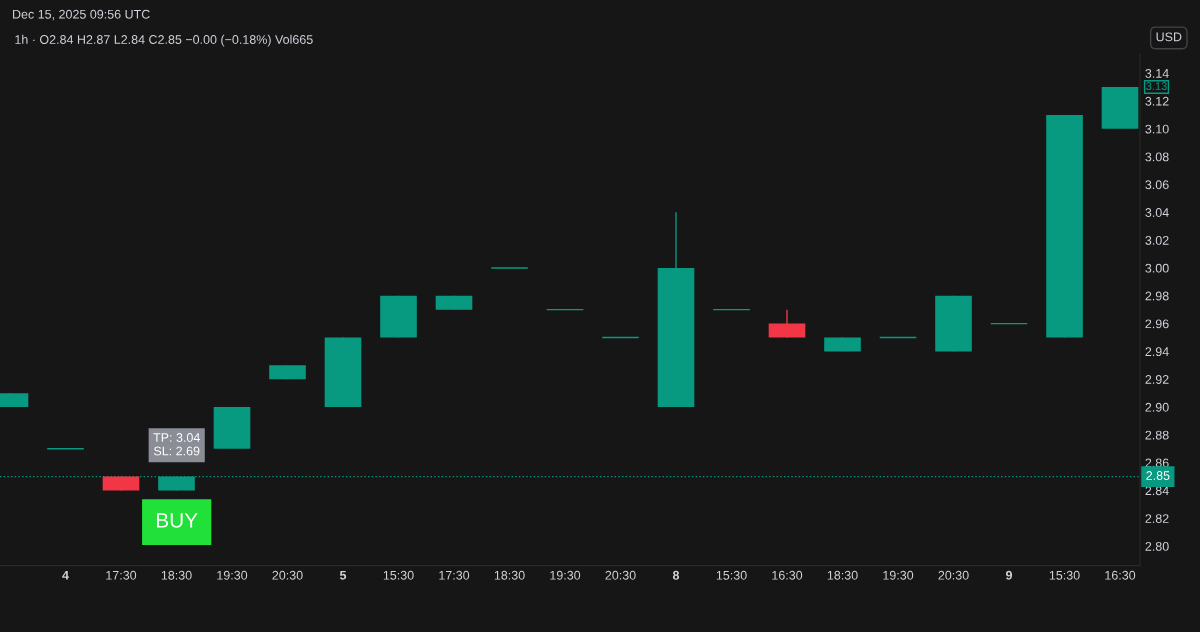  I want to click on y-tick-label: 2.92, so click(1157, 379).